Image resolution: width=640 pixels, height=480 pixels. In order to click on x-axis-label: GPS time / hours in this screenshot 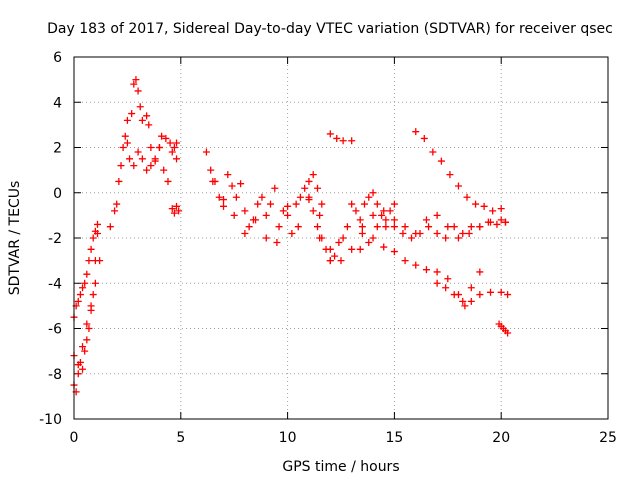, I will do `click(340, 467)`.